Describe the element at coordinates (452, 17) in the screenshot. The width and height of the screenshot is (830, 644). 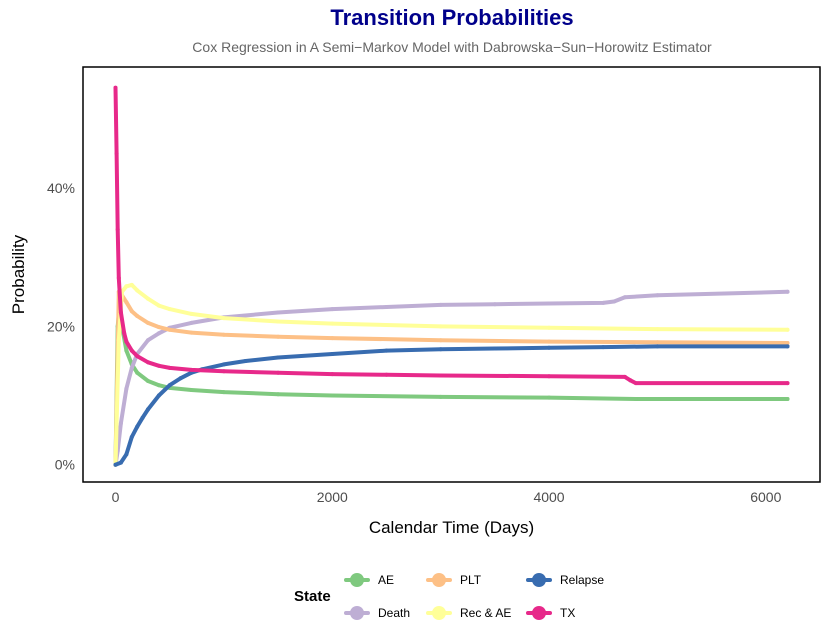
I see `chart-title: Transition Probabilities` at that location.